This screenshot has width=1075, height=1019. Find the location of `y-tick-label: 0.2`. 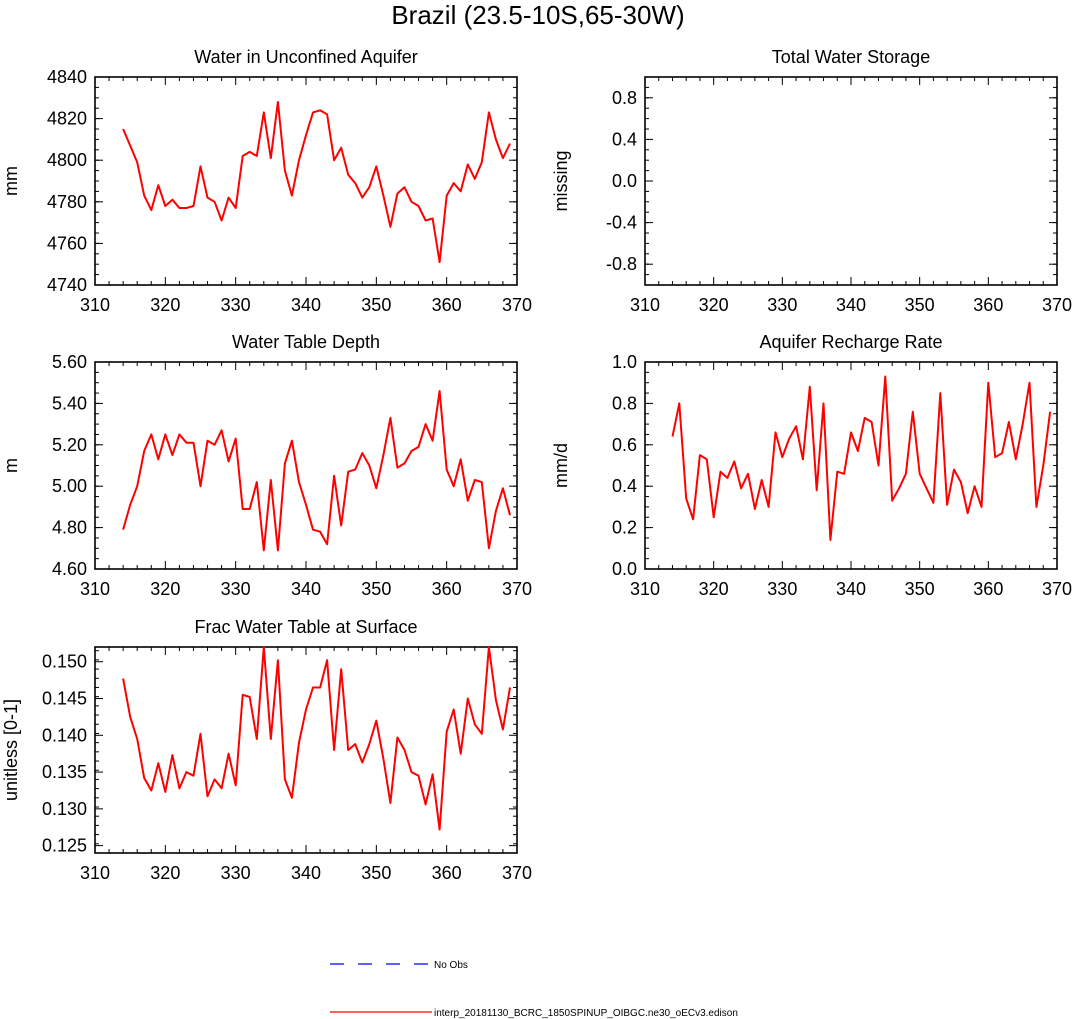

y-tick-label: 0.2 is located at coordinates (624, 528).